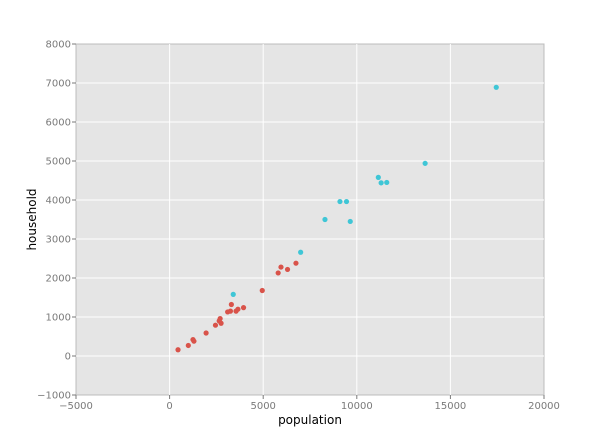  Describe the element at coordinates (76, 406) in the screenshot. I see `x-tick-label: −5000` at that location.